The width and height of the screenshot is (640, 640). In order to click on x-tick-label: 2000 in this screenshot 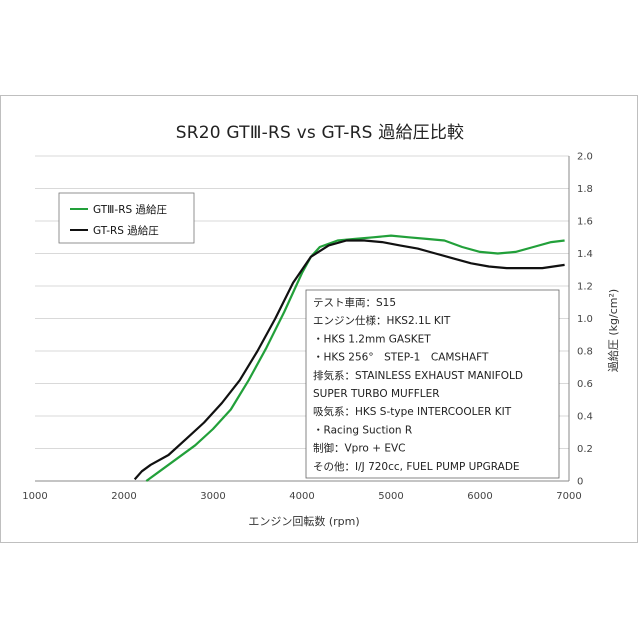, I will do `click(123, 496)`.